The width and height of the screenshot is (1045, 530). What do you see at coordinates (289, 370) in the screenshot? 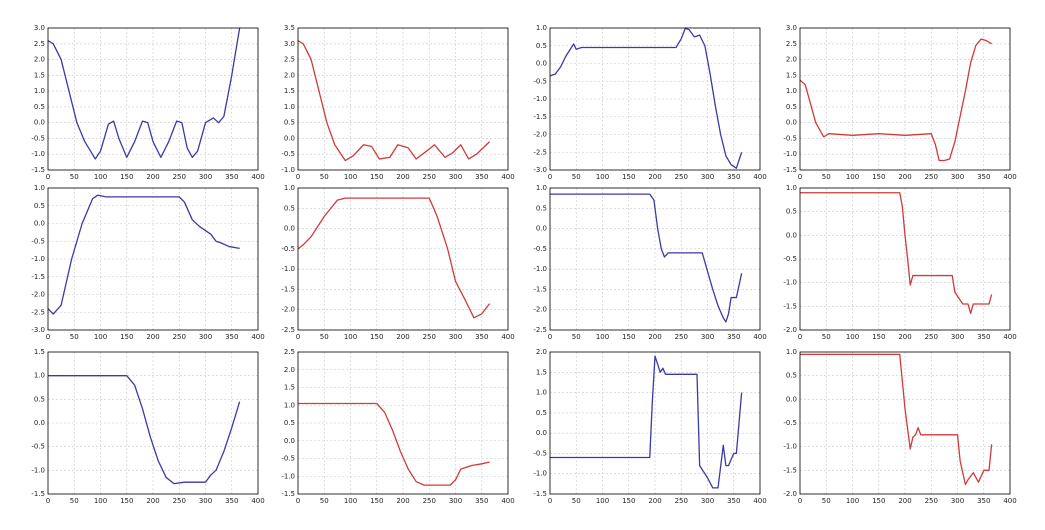
I see `y-tick-label: 2.0` at bounding box center [289, 370].